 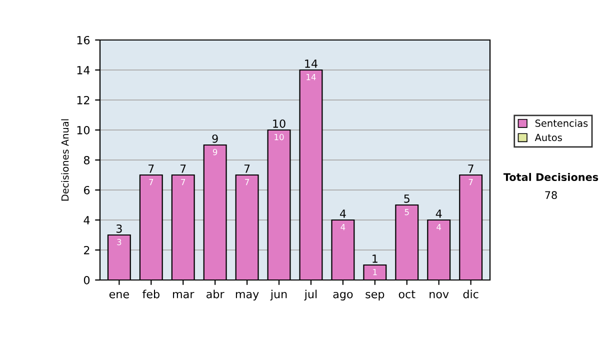 What do you see at coordinates (83, 100) in the screenshot?
I see `y-tick-label: 12` at bounding box center [83, 100].